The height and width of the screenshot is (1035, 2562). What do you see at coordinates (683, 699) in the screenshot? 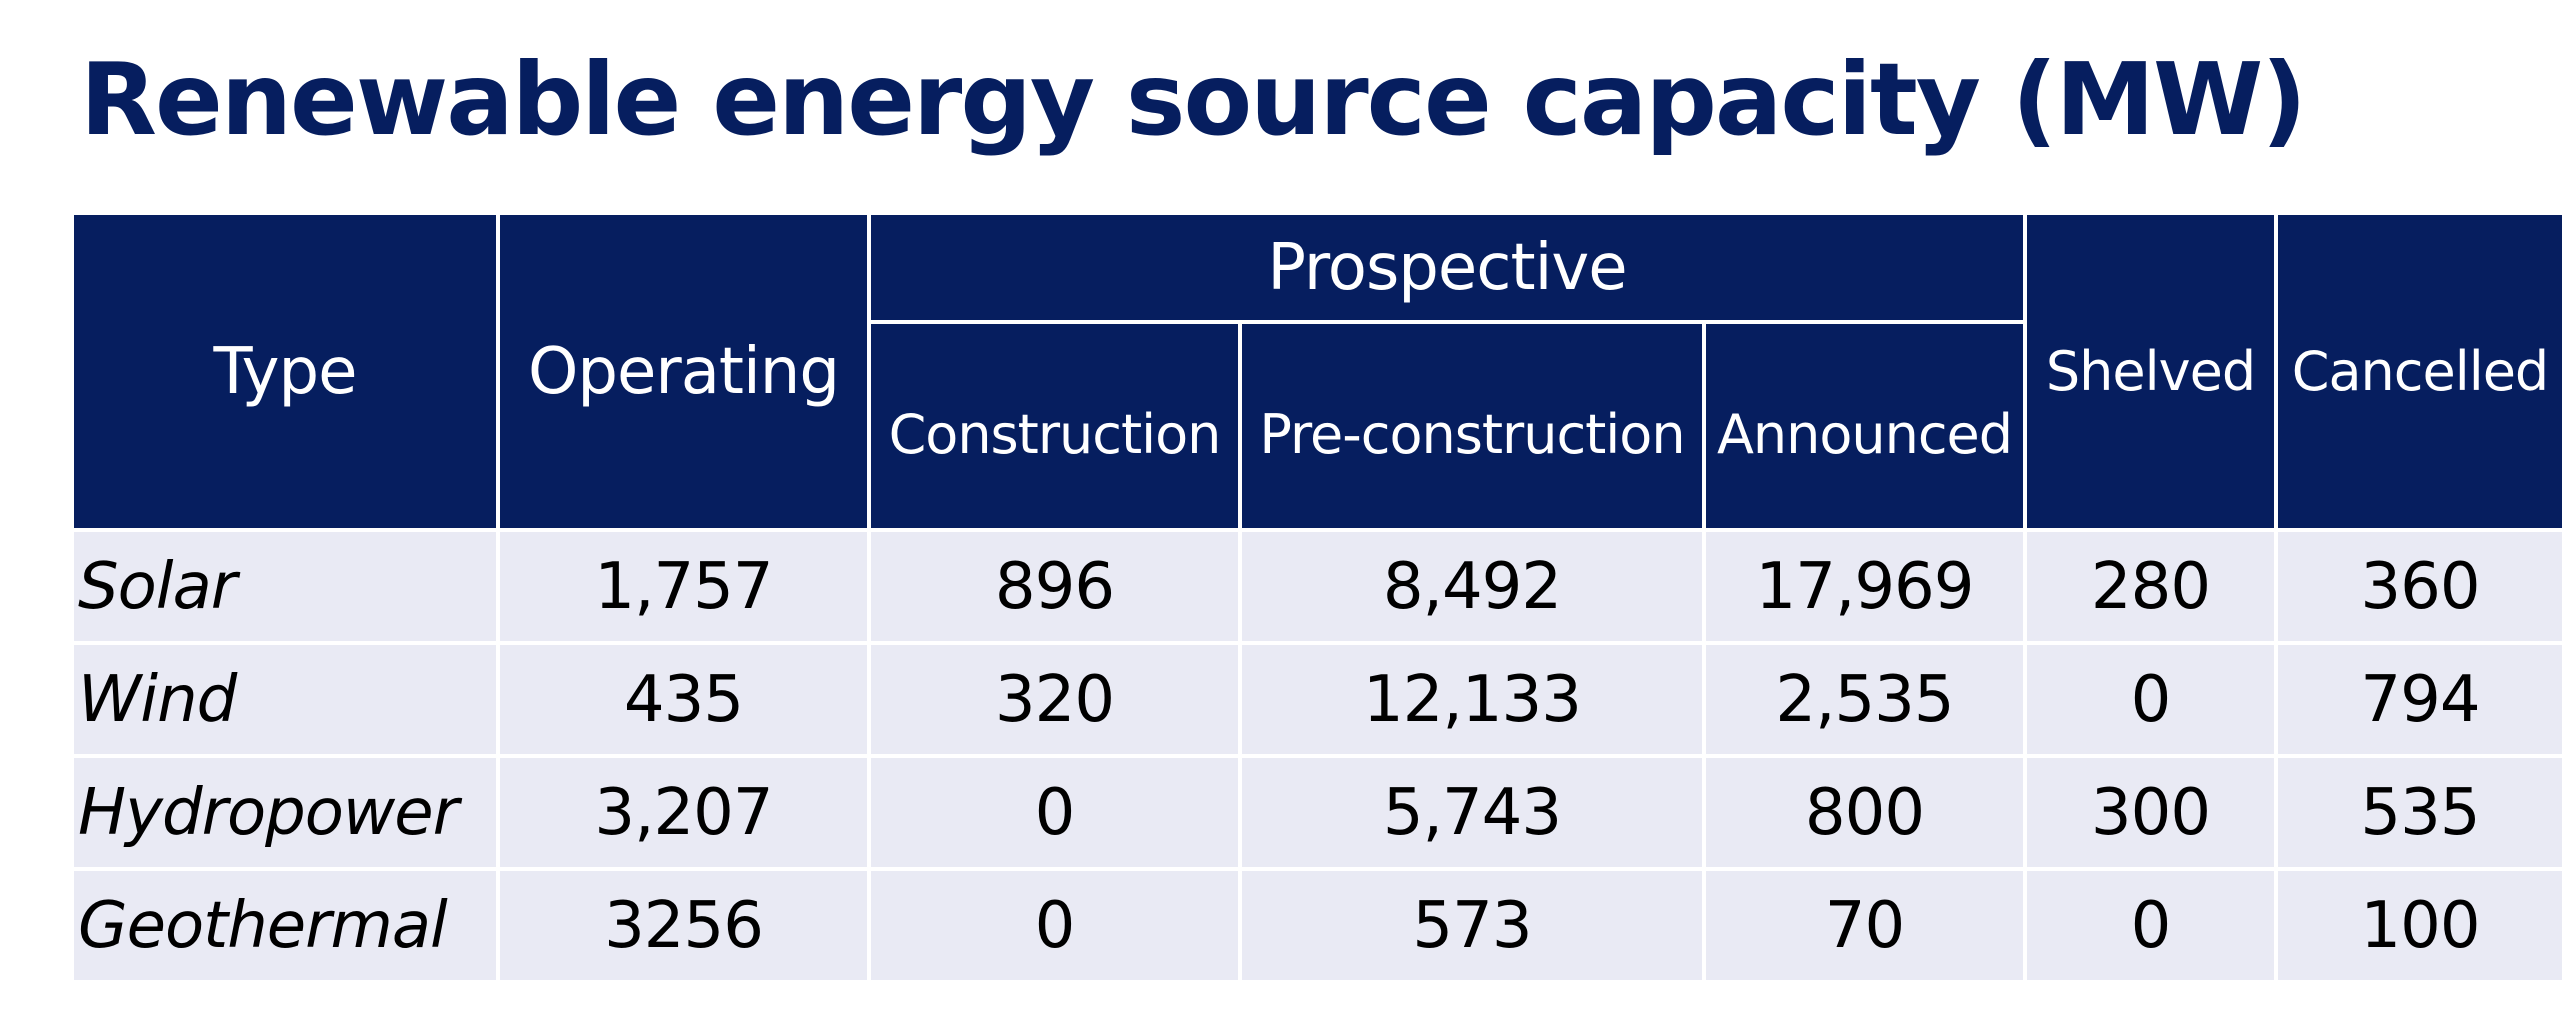
I see `cell-operating: 435` at bounding box center [683, 699].